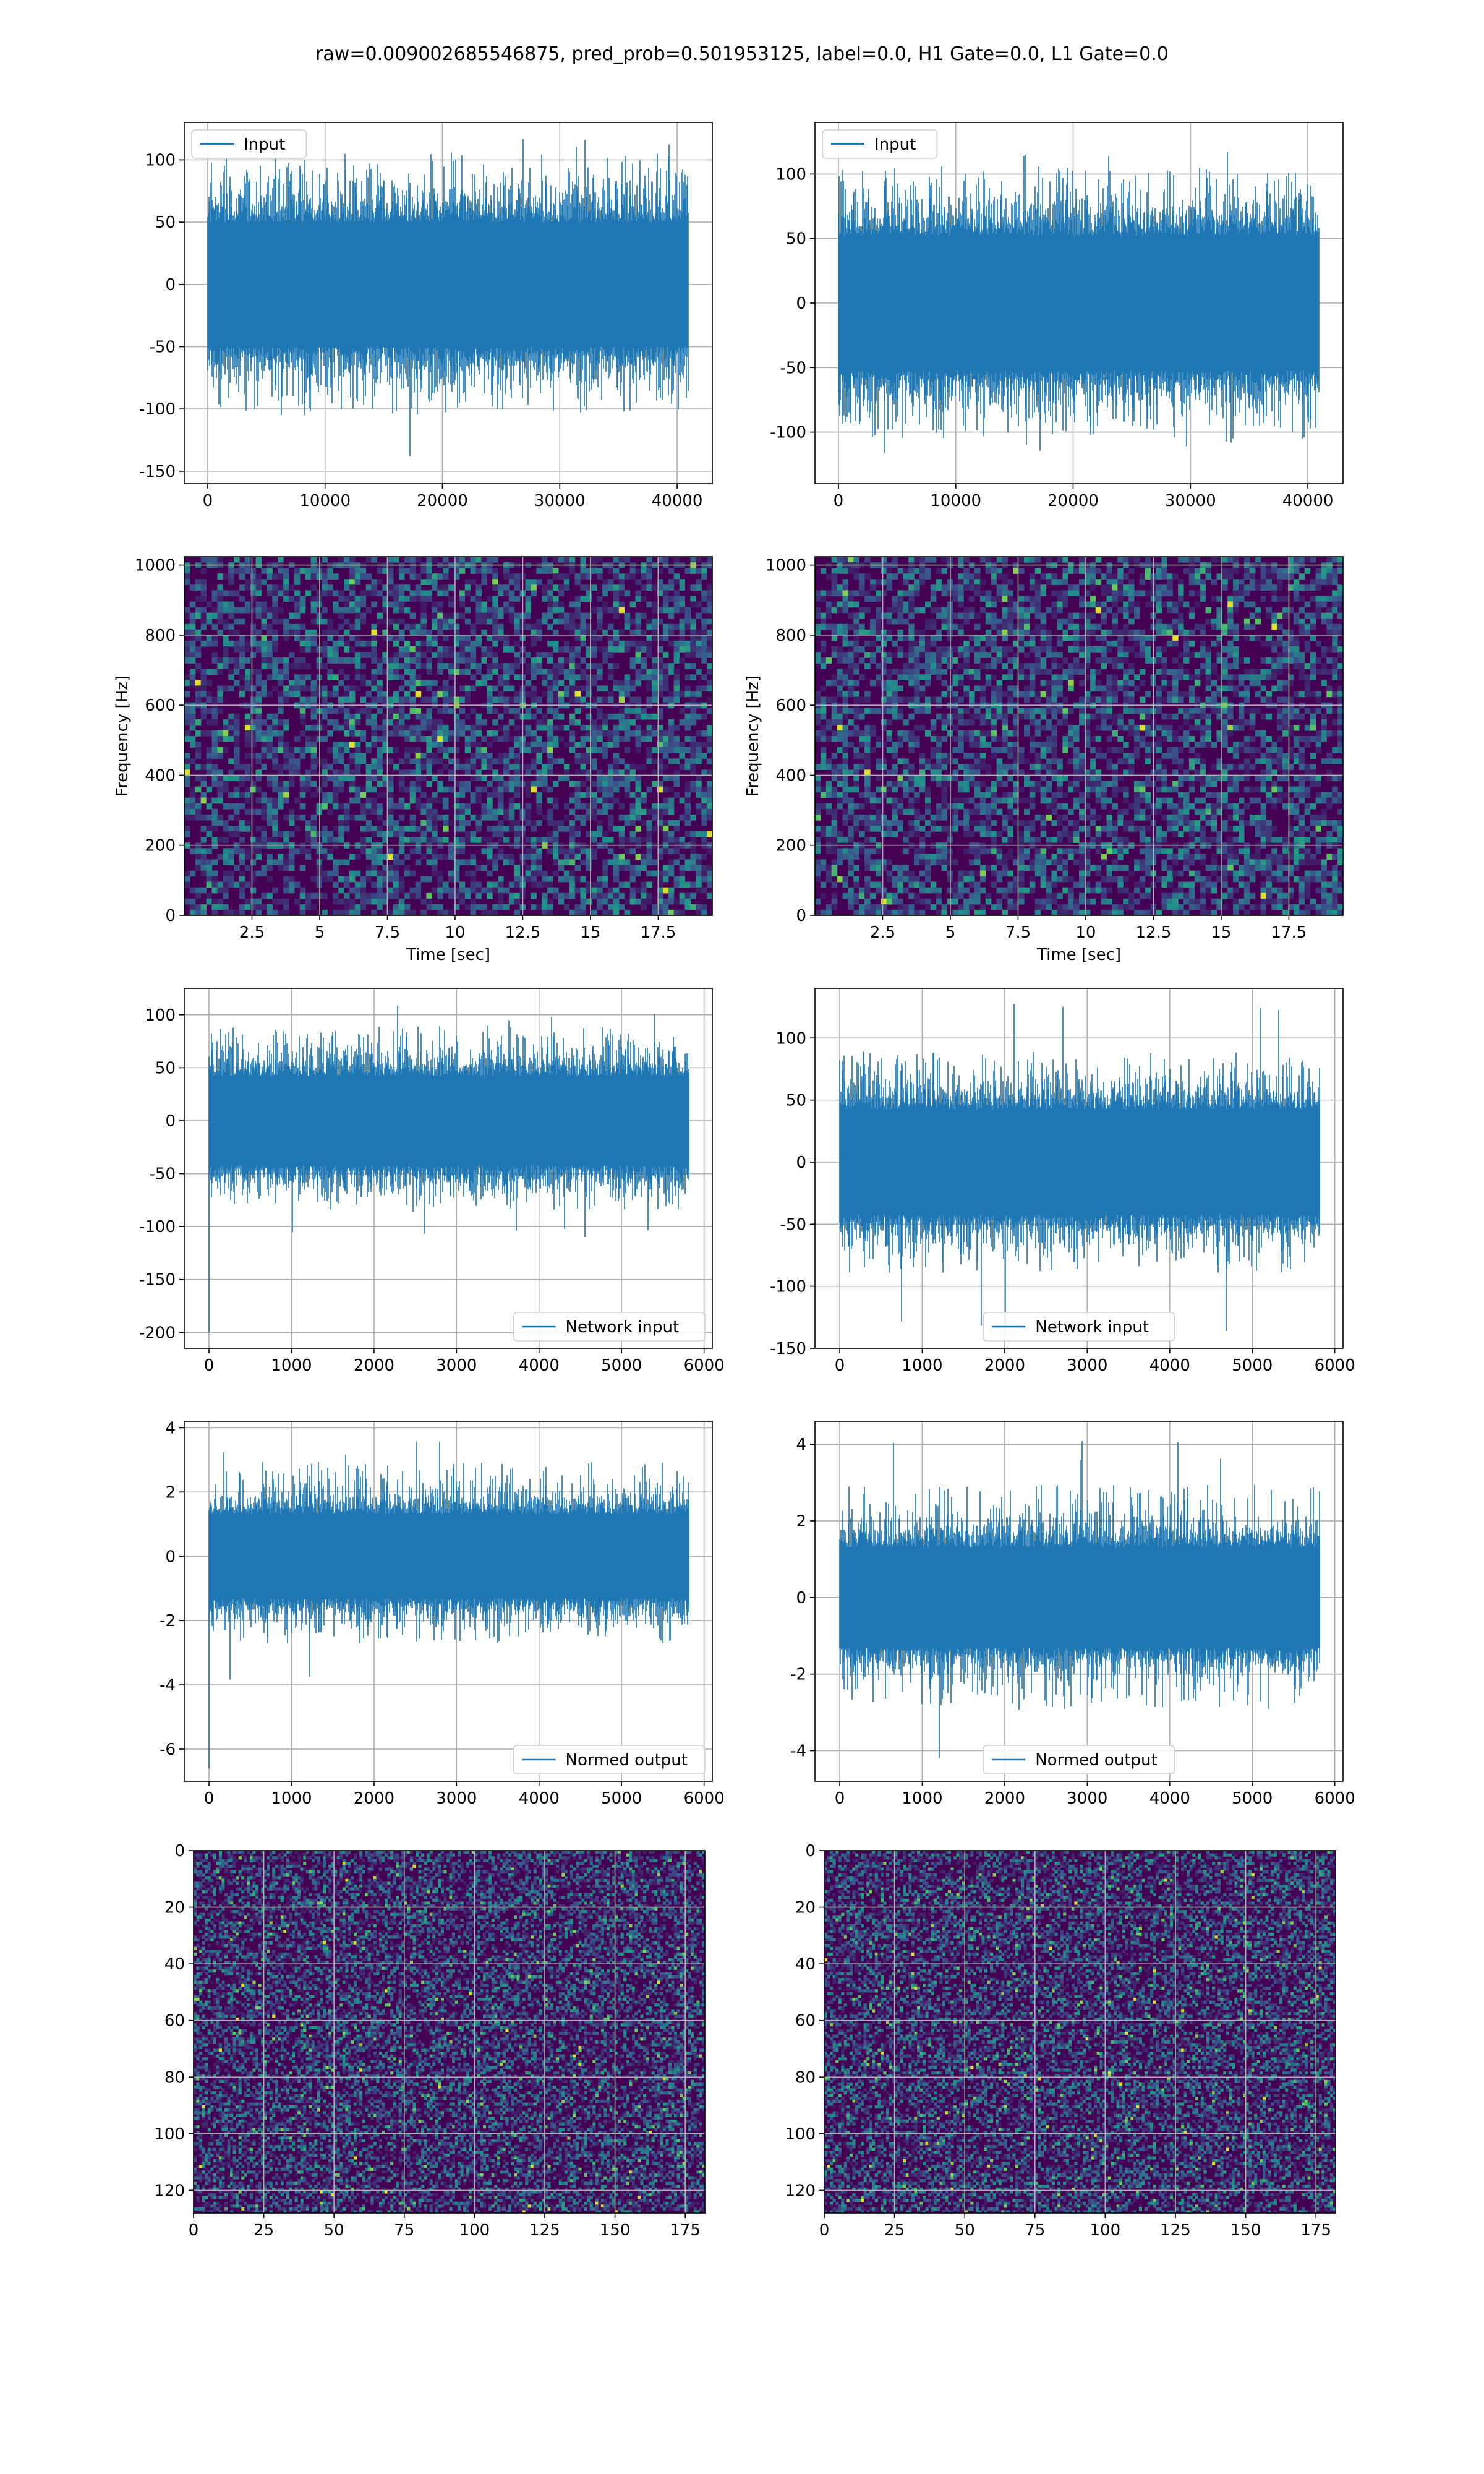  What do you see at coordinates (801, 303) in the screenshot?
I see `y-tick-label: 0` at bounding box center [801, 303].